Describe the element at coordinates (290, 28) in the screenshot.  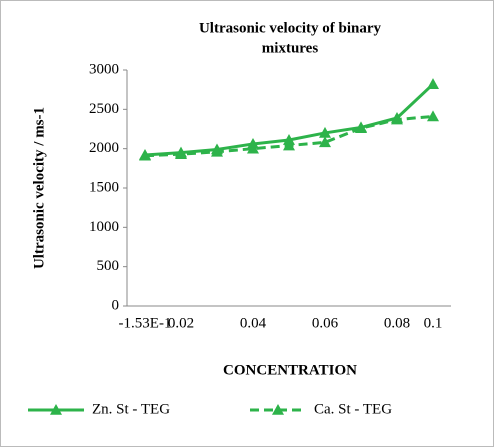
I see `chart-title: Ultrasonic velocity of binary` at that location.